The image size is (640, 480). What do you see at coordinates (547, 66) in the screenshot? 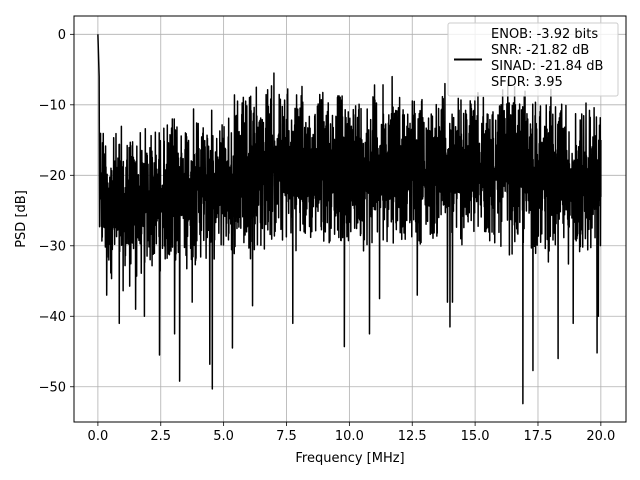
I see `legend-entry-sinad: SINAD: -21.84 dB` at bounding box center [547, 66].